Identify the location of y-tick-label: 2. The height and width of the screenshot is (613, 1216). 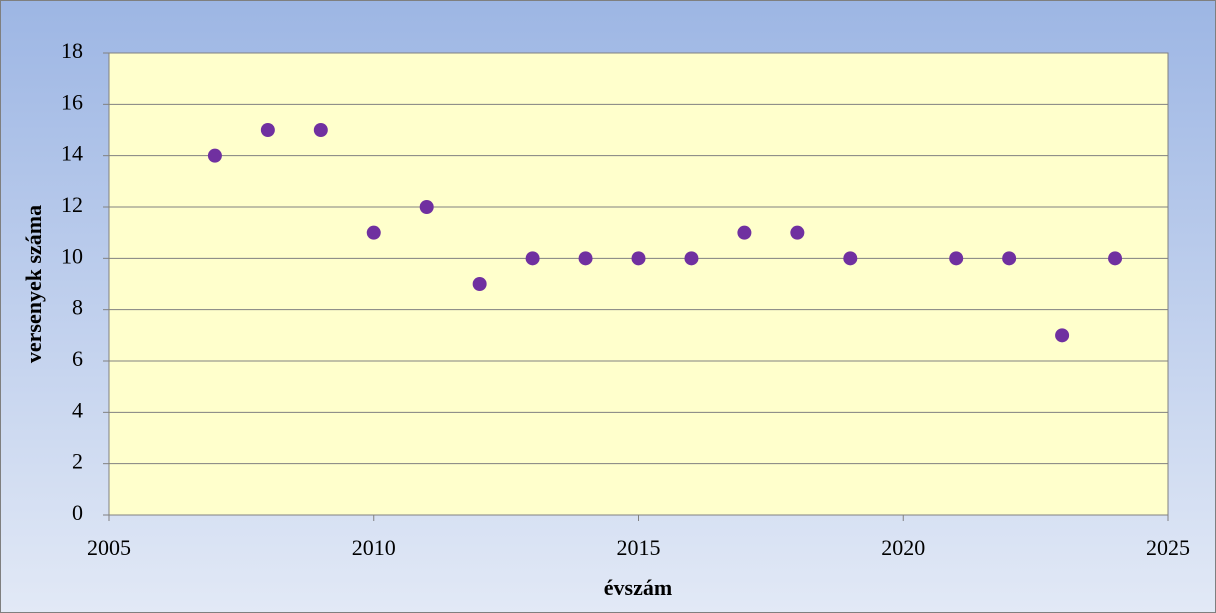
(77, 461).